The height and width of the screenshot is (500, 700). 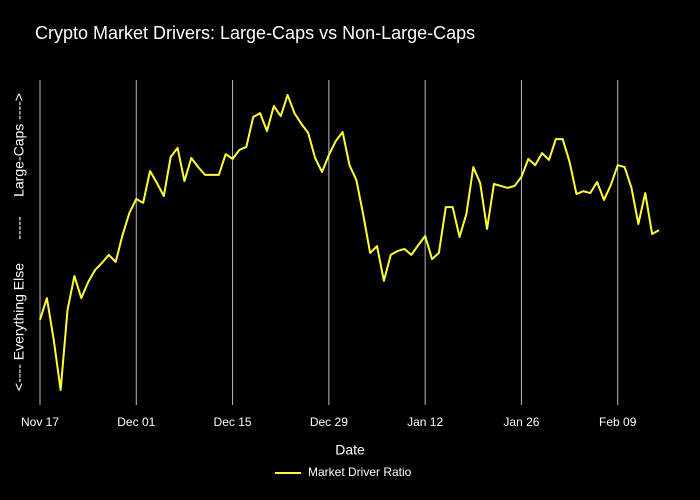 What do you see at coordinates (136, 422) in the screenshot?
I see `x-tick-label: Dec 01` at bounding box center [136, 422].